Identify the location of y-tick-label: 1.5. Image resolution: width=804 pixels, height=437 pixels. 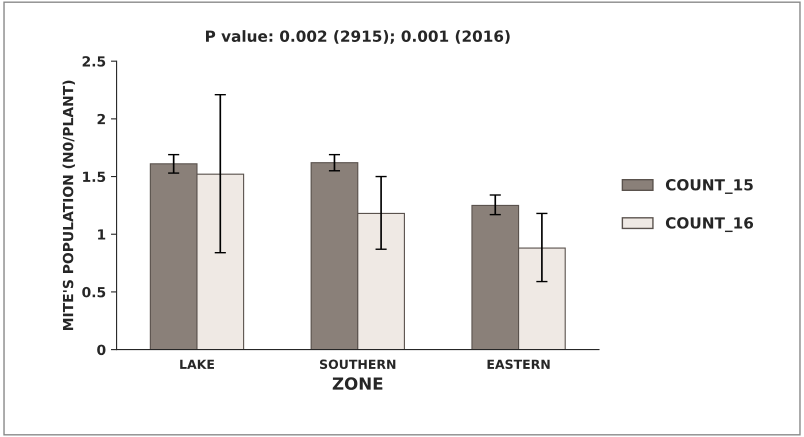
(94, 177).